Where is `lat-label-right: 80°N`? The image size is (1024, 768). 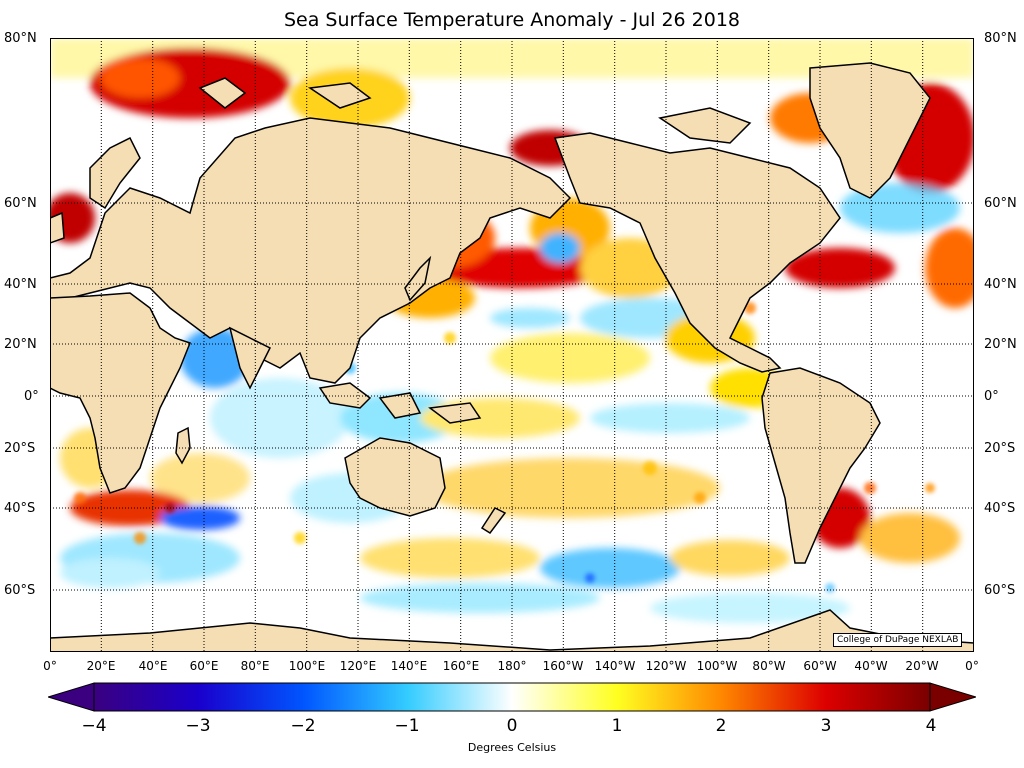
lat-label-right: 80°N is located at coordinates (1000, 38).